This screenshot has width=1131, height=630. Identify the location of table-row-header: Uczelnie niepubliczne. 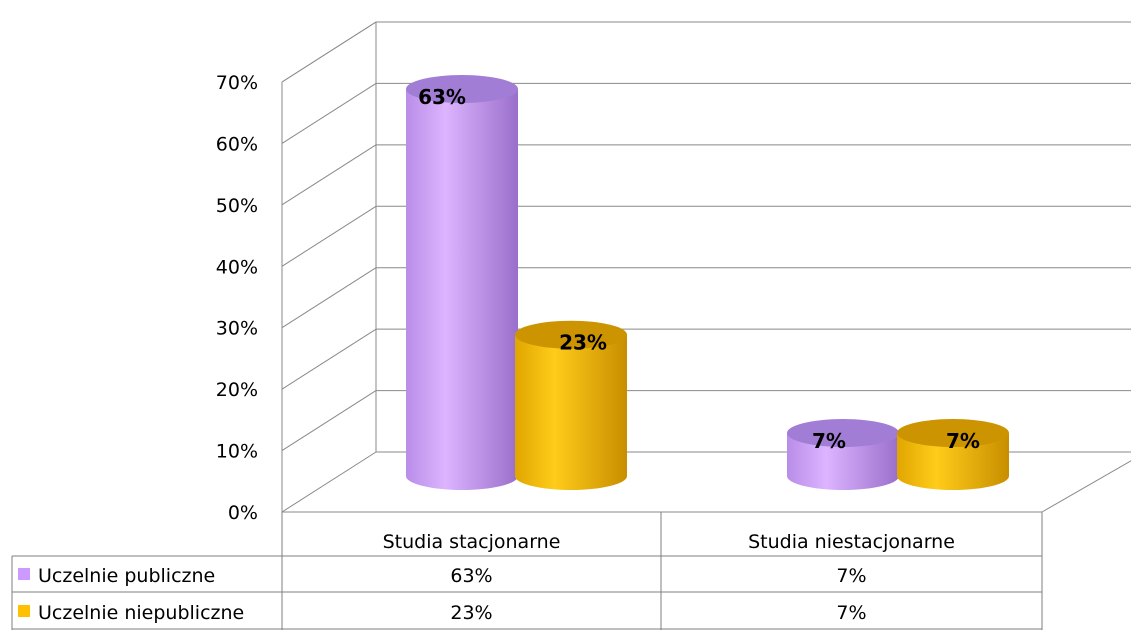
(141, 613).